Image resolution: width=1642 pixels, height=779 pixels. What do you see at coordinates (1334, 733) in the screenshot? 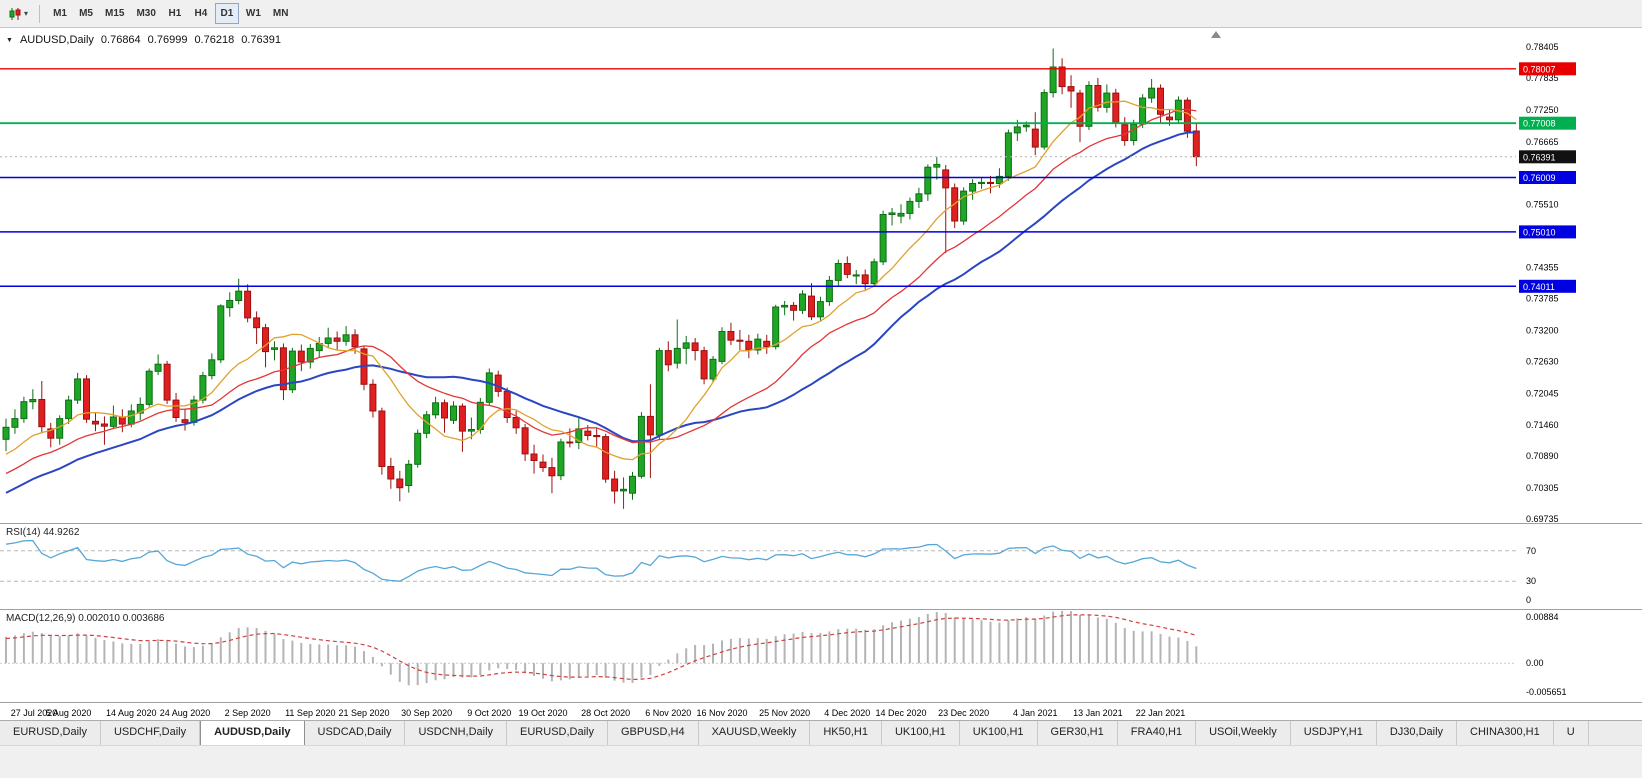
I see `chart-tab-usdjpy-h1: USDJPY,H1` at bounding box center [1334, 733].